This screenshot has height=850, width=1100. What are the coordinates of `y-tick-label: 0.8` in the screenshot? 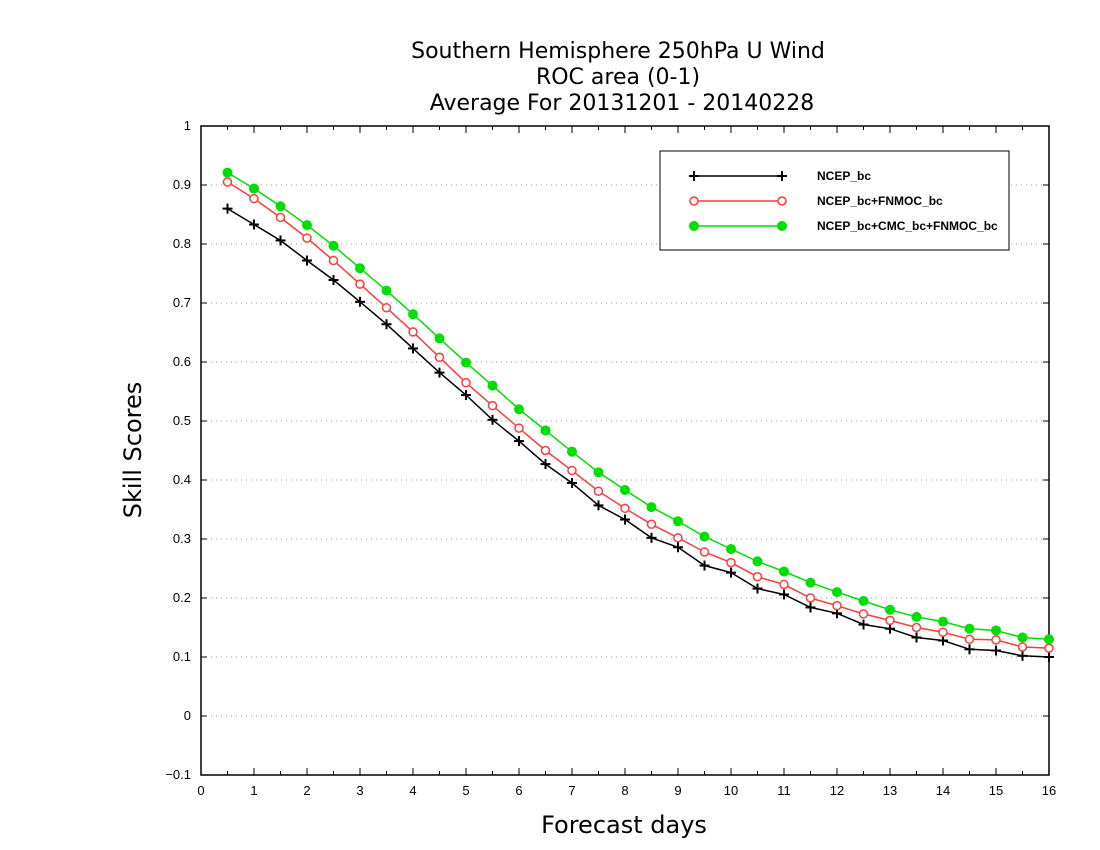 It's located at (182, 243).